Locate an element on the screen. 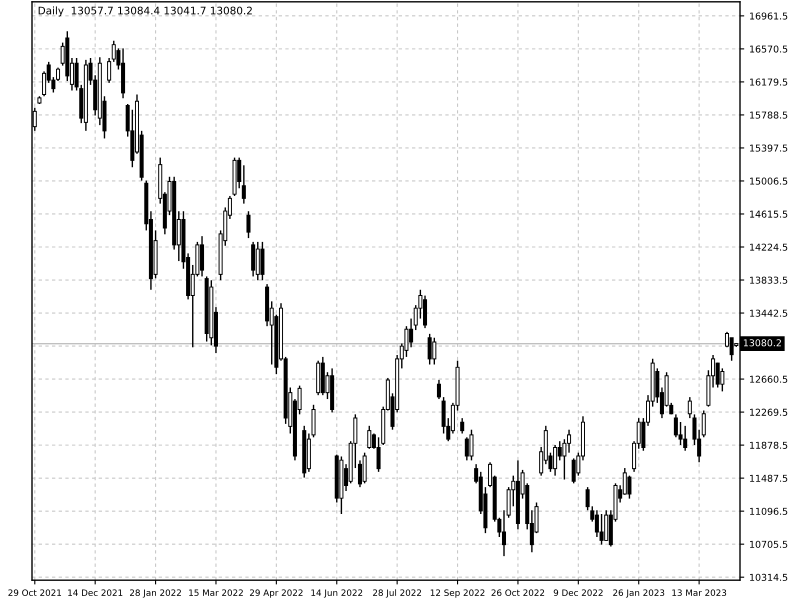  y-tick-label: 14224.5 is located at coordinates (769, 247).